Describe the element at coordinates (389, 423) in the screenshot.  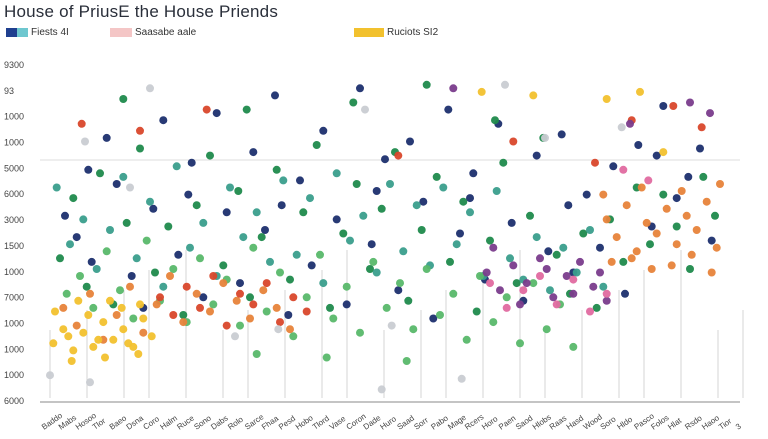
I see `x-tick-label: Huro` at that location.